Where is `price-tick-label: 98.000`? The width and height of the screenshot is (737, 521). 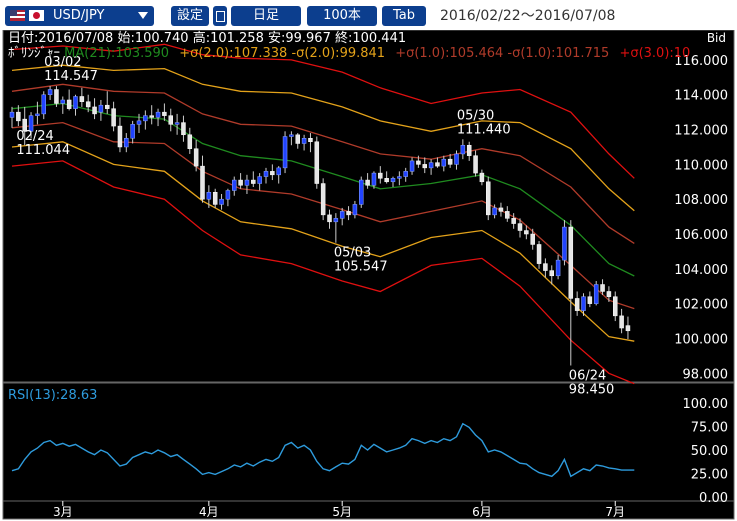 price-tick-label: 98.000 is located at coordinates (706, 374).